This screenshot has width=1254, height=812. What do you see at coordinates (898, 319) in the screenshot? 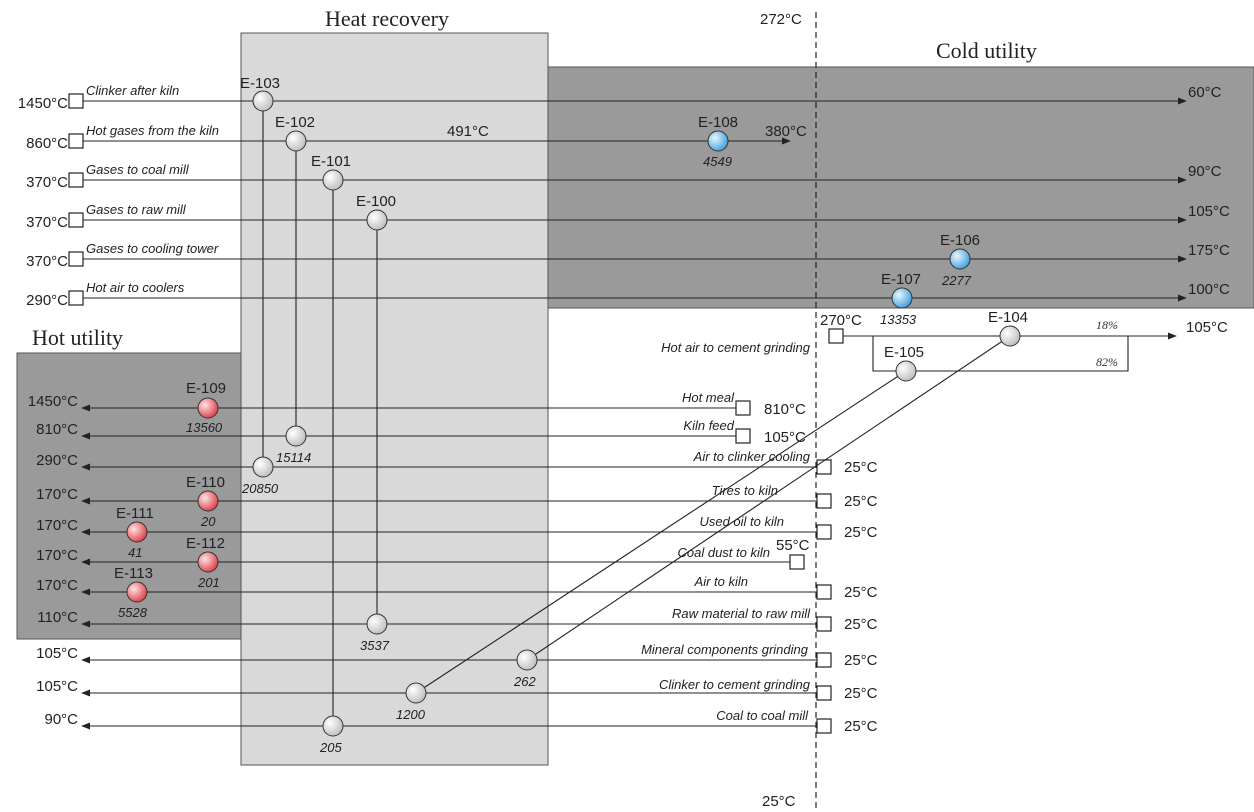
I see `hx-duty-label: 13353` at bounding box center [898, 319].